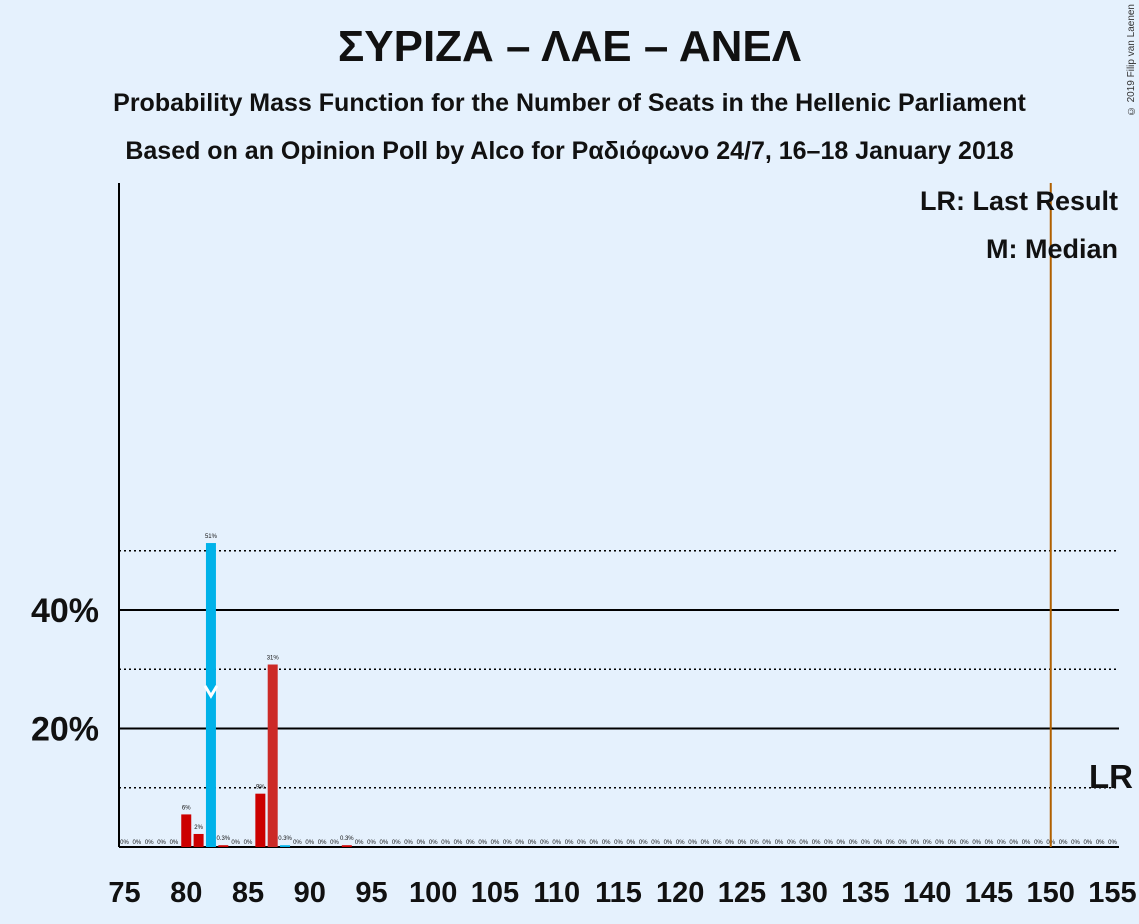  What do you see at coordinates (310, 893) in the screenshot?
I see `x-tick-label: 90` at bounding box center [310, 893].